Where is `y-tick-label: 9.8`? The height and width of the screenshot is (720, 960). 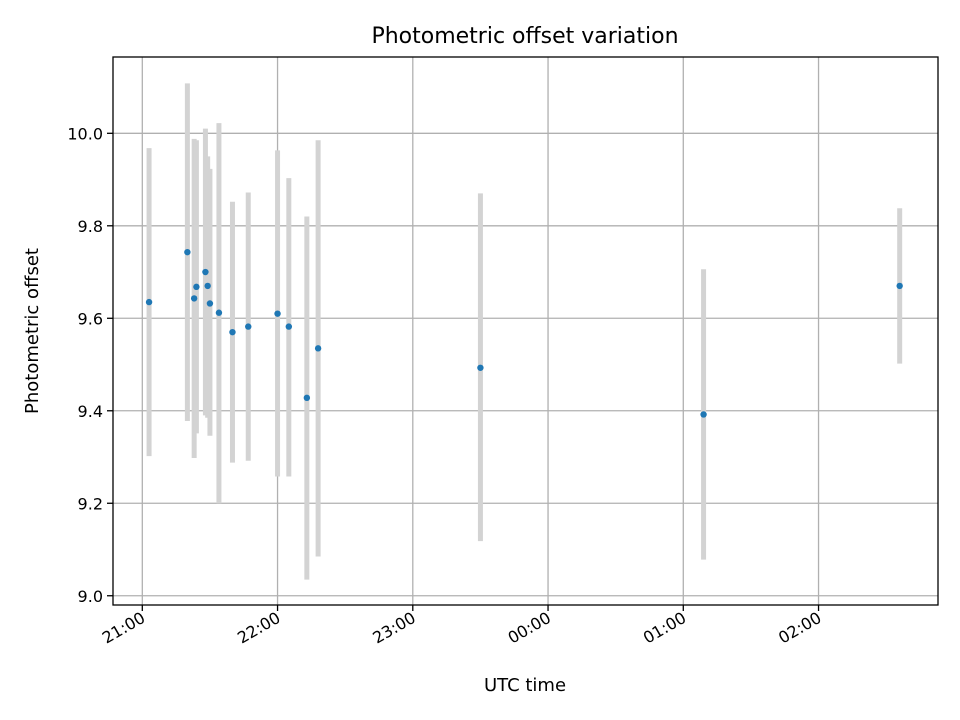 y-tick-label: 9.8 is located at coordinates (90, 226).